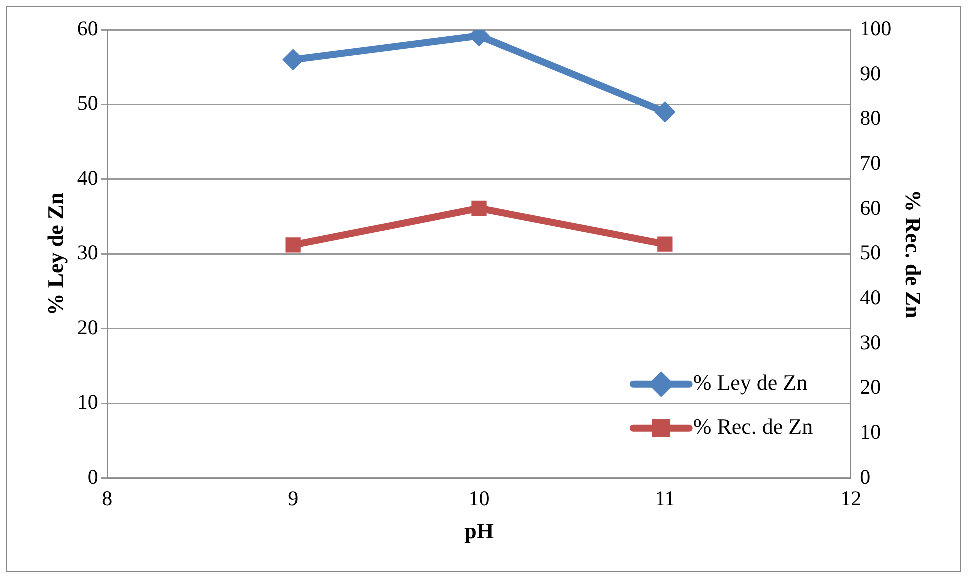 This screenshot has width=969, height=580. What do you see at coordinates (871, 163) in the screenshot?
I see `y2-tick-label: 70` at bounding box center [871, 163].